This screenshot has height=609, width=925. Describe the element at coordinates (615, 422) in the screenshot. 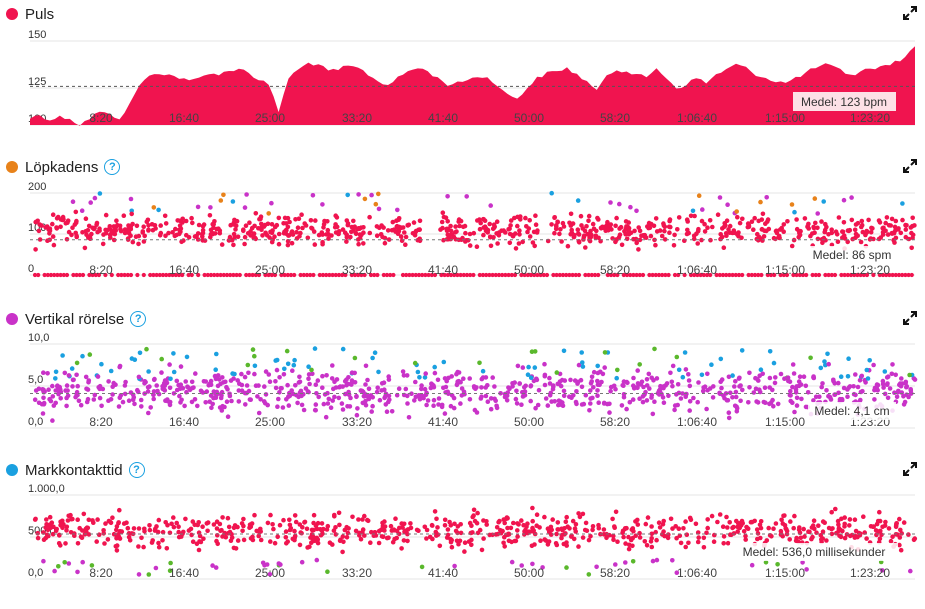

I see `x-tick-label: 58:20` at that location.